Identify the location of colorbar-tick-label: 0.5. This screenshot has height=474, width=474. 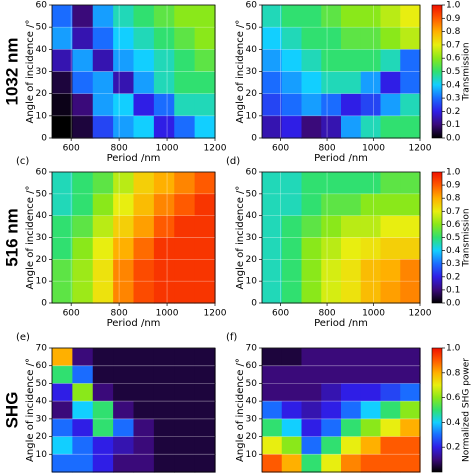
(453, 72).